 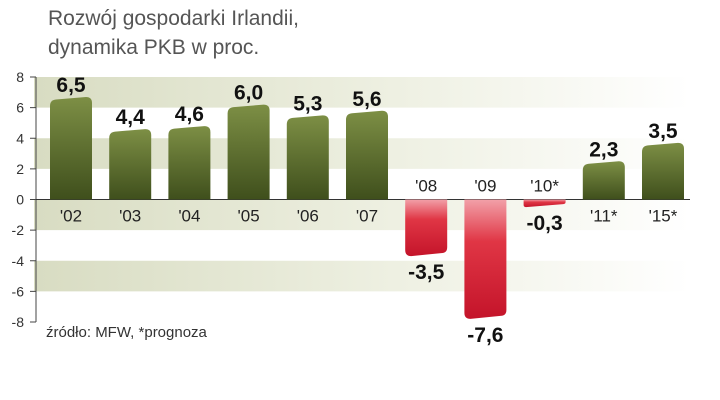 What do you see at coordinates (426, 186) in the screenshot?
I see `category-label: '08` at bounding box center [426, 186].